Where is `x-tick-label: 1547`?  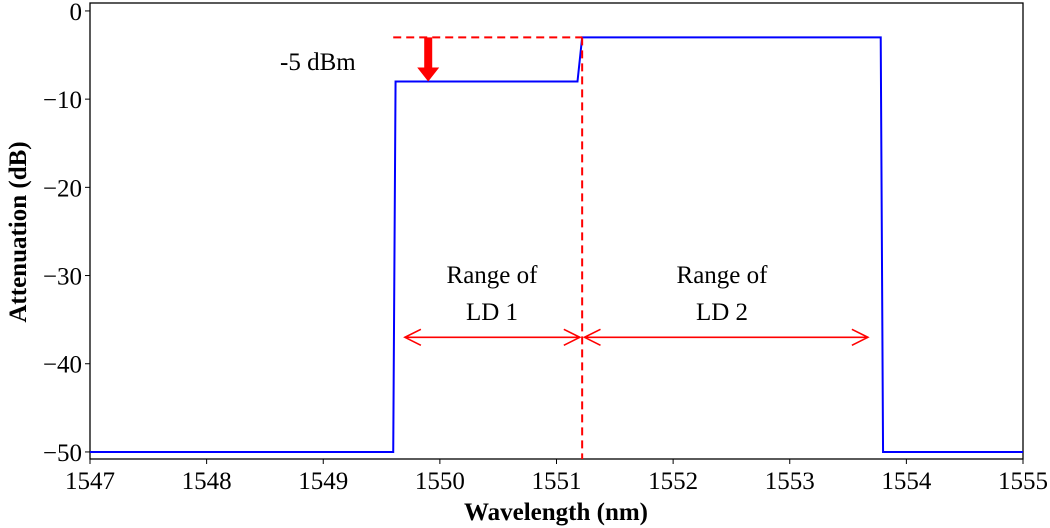
x-tick-label: 1547 is located at coordinates (90, 481).